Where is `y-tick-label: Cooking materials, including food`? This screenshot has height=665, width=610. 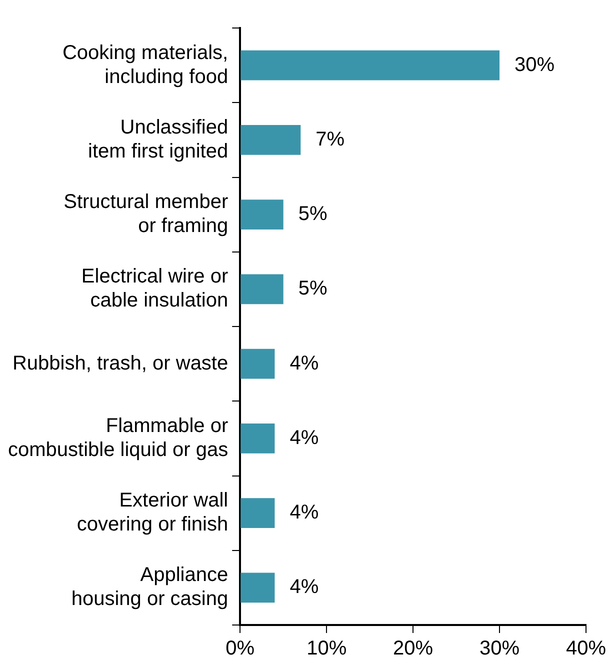 y-tick-label: Cooking materials, including food is located at coordinates (145, 65).